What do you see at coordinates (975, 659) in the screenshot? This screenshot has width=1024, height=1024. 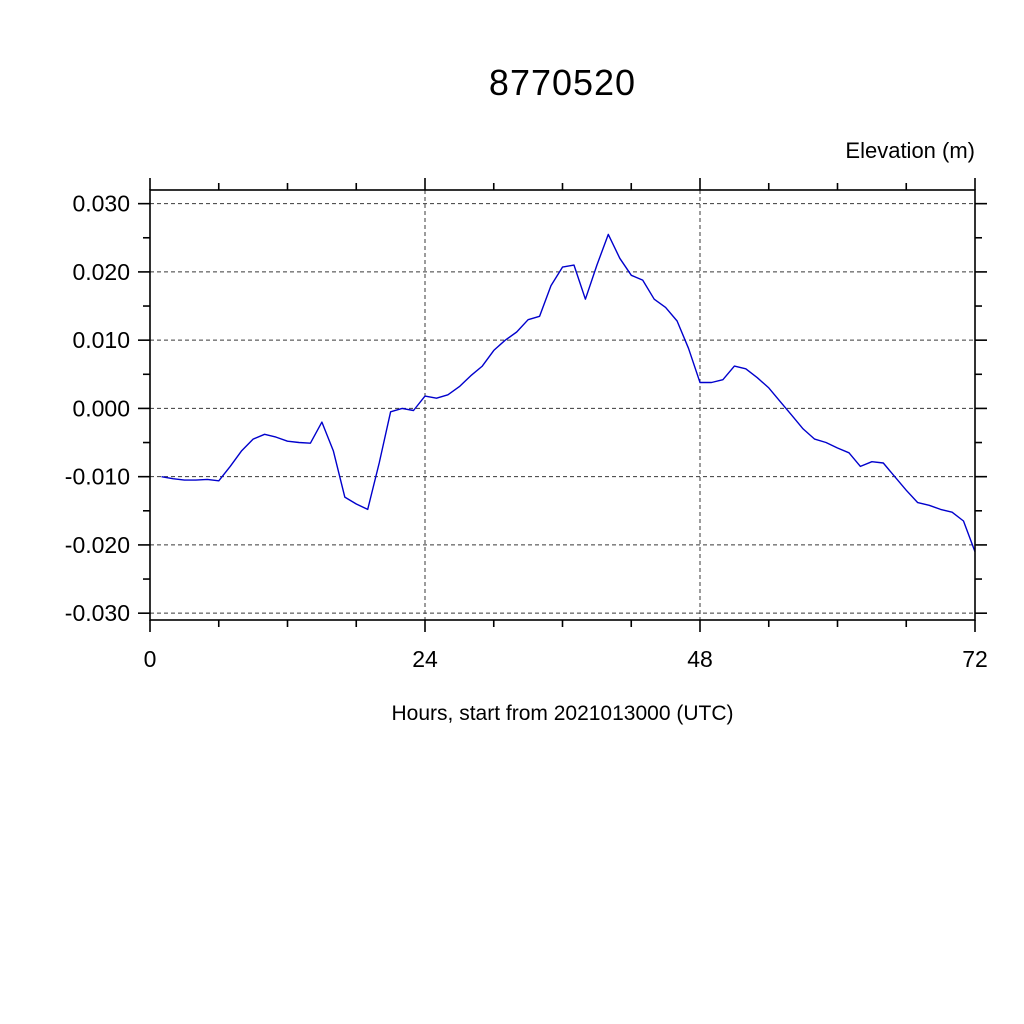 I see `x-tick-label: 72` at bounding box center [975, 659].